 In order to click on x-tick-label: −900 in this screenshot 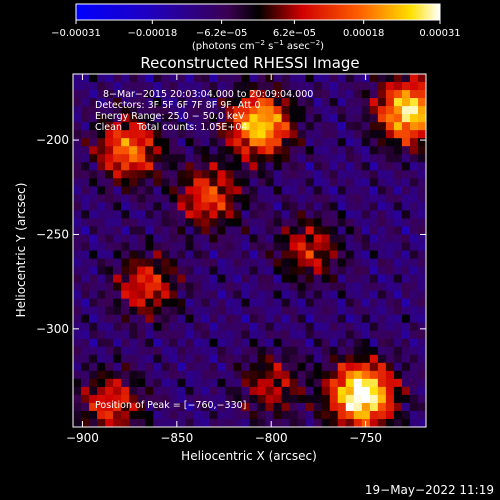, I will do `click(82, 438)`.